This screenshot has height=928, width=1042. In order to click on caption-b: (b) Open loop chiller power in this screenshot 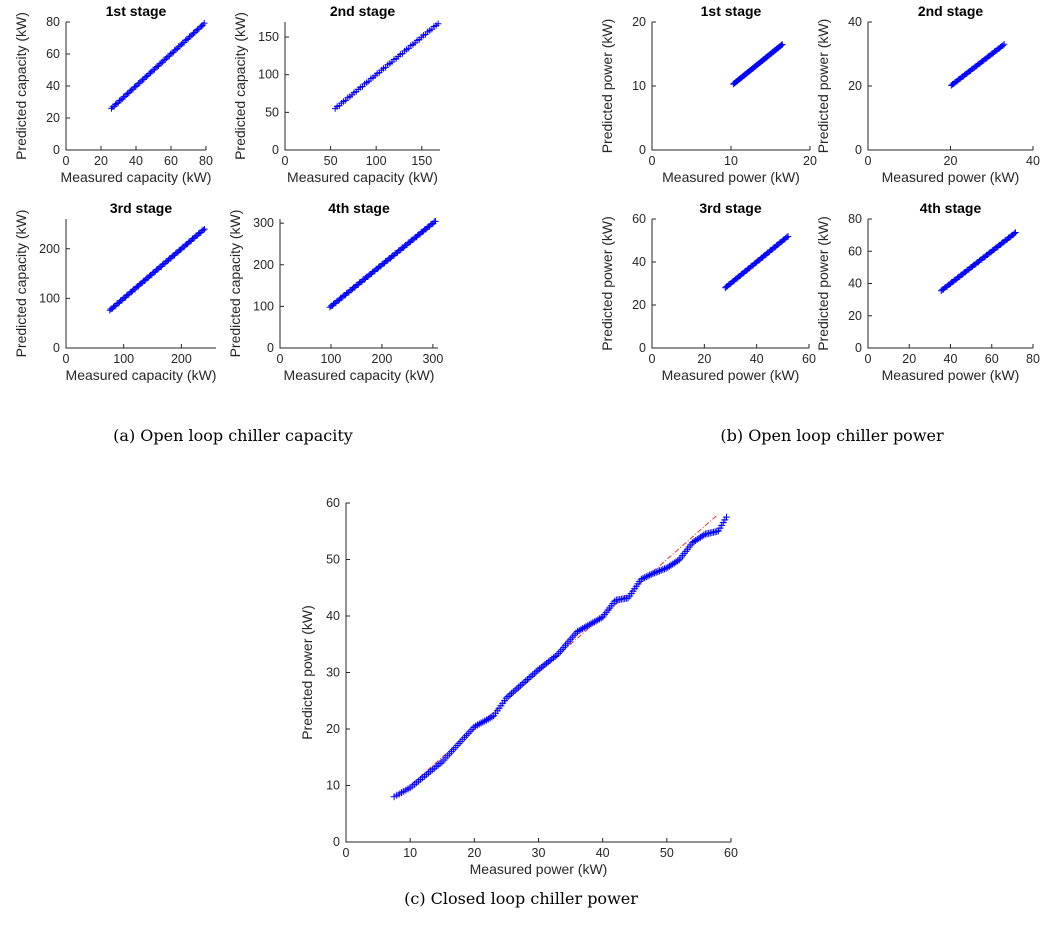, I will do `click(832, 435)`.